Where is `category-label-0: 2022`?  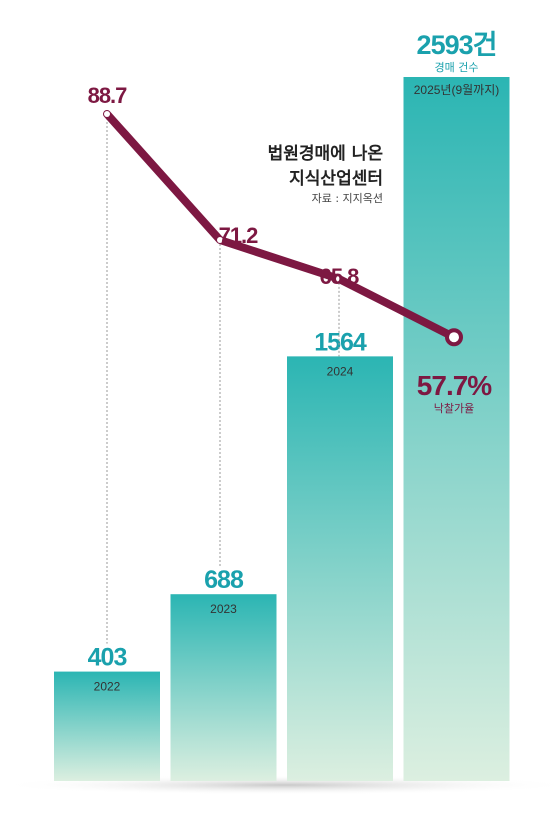 category-label-0: 2022 is located at coordinates (107, 687).